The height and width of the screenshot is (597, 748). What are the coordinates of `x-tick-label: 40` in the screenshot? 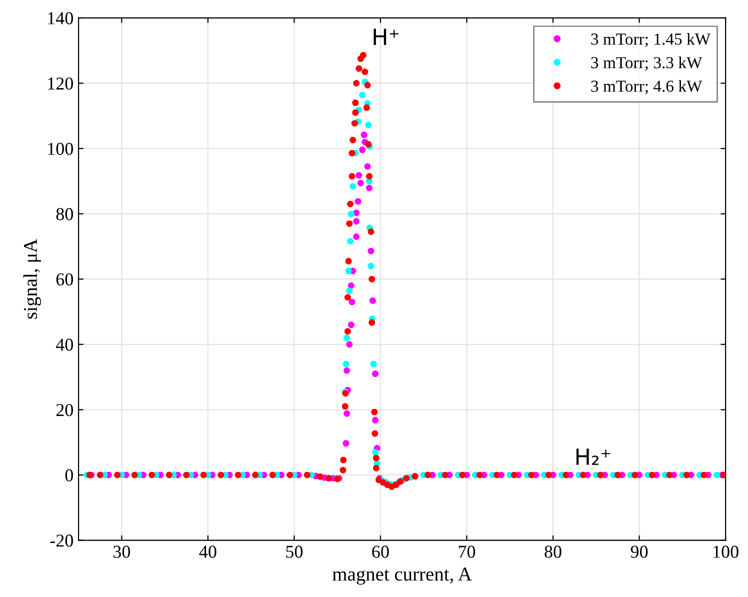 It's located at (207, 552).